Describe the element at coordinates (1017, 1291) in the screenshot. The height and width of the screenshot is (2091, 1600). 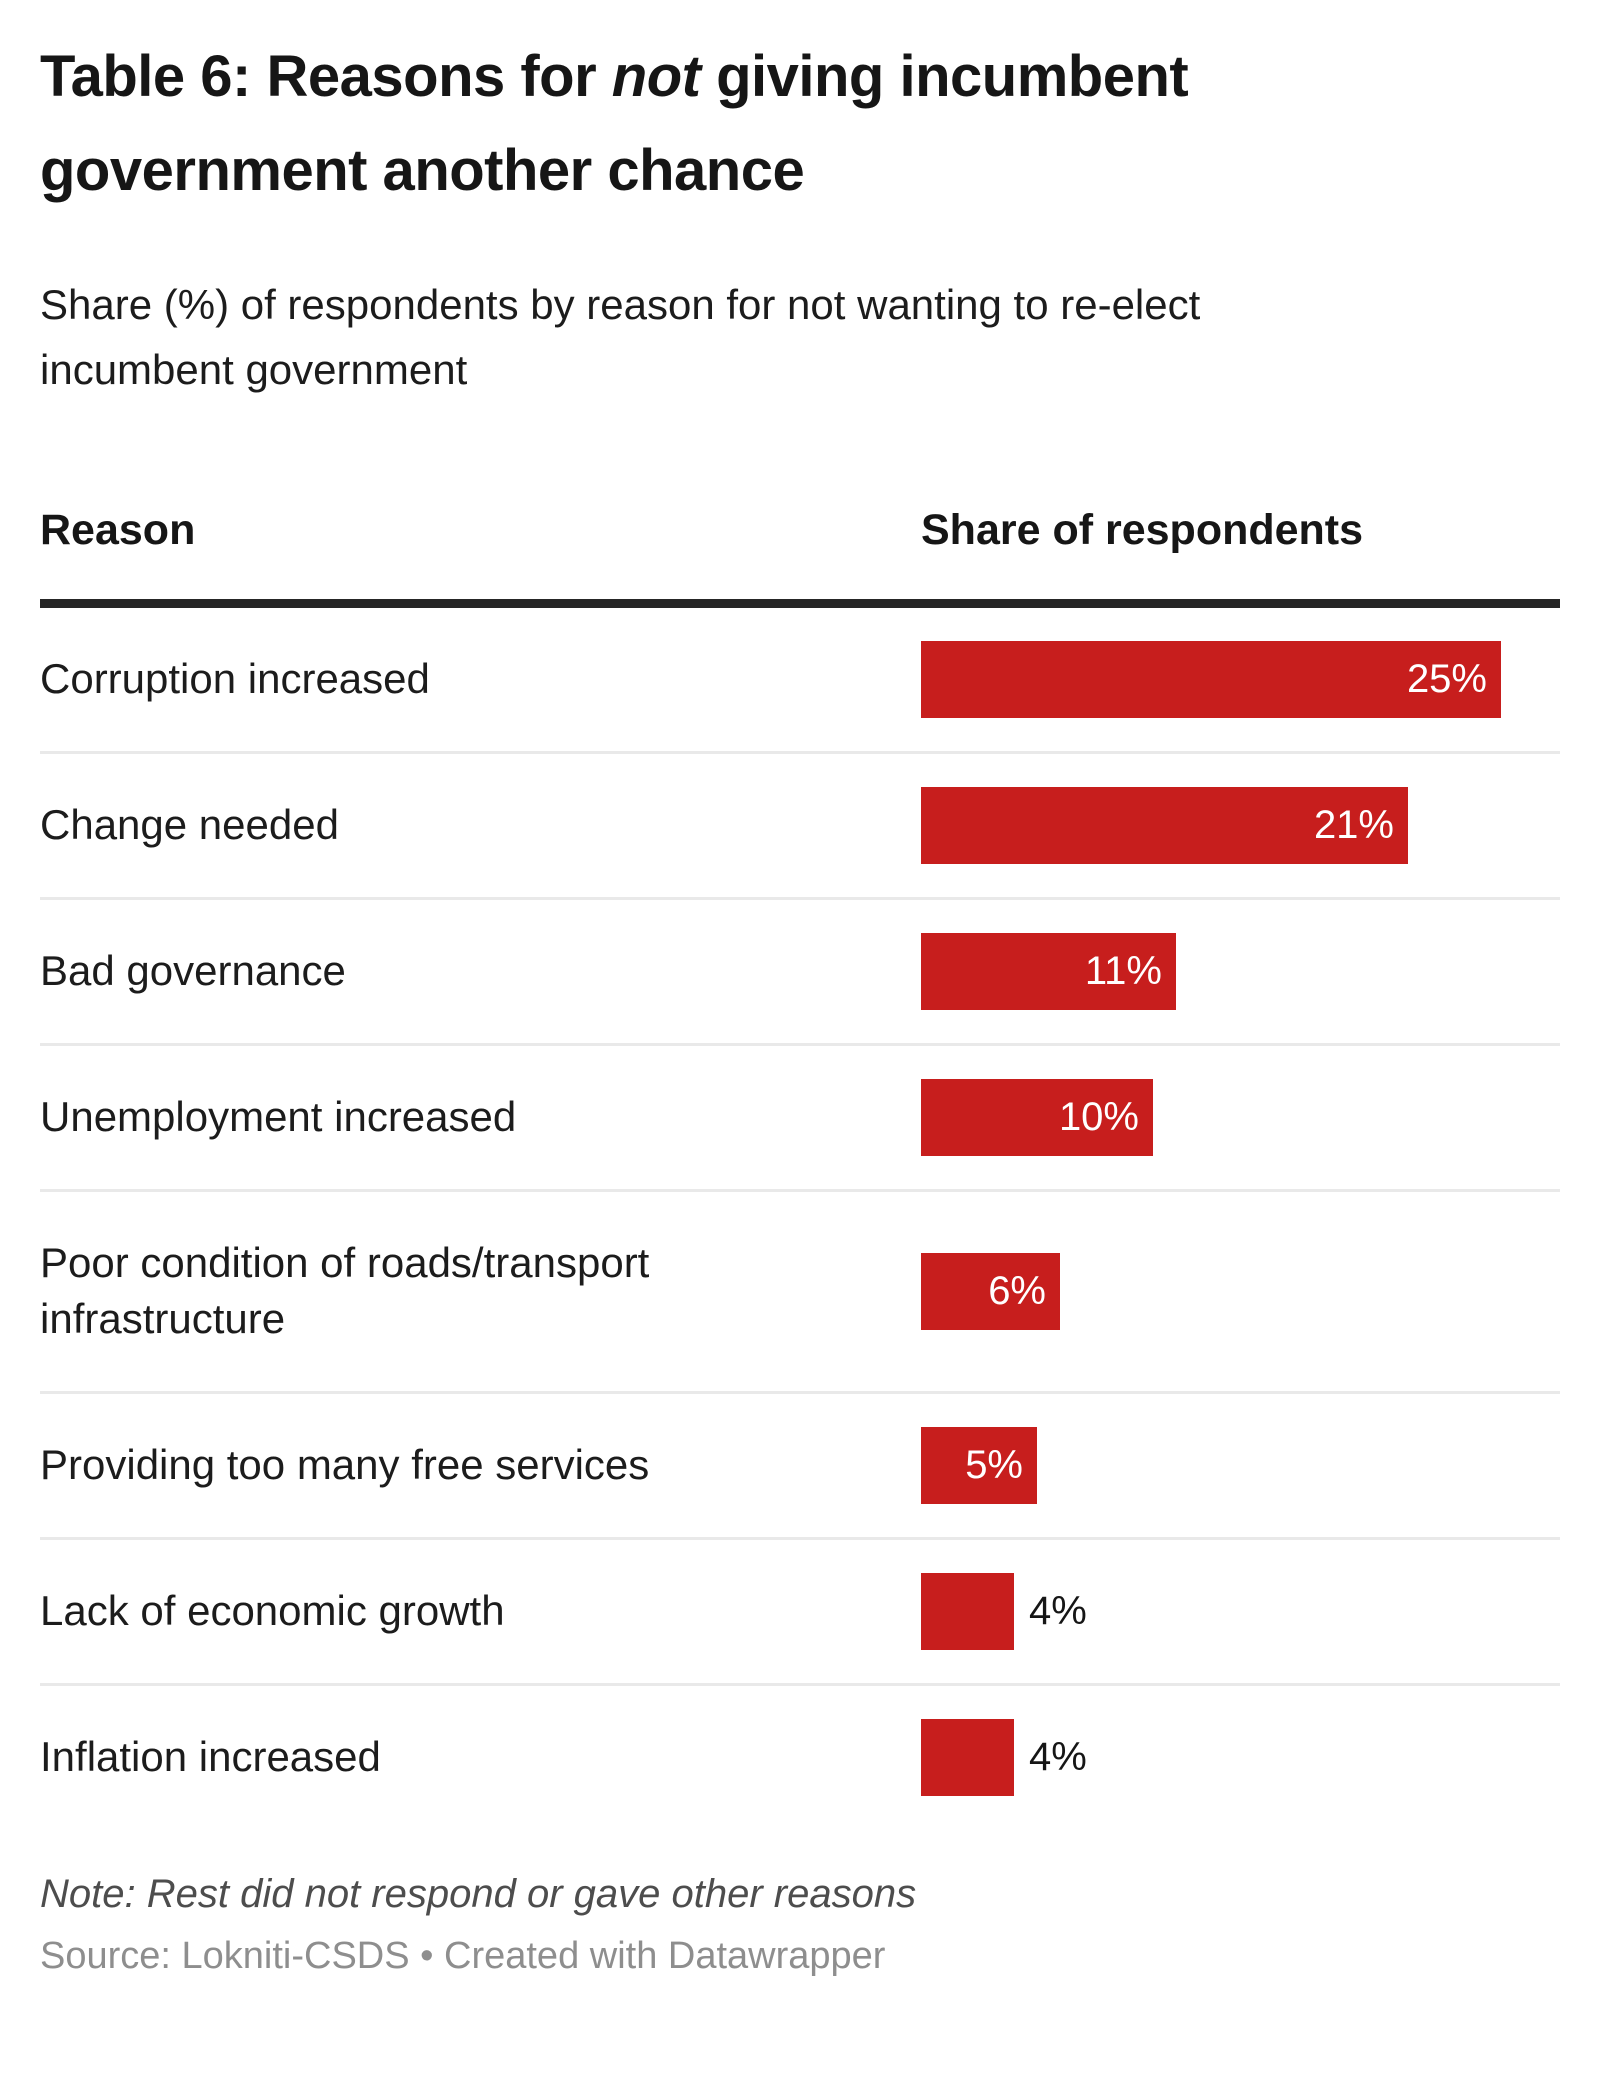
I see `bar-value-label: 6%` at that location.